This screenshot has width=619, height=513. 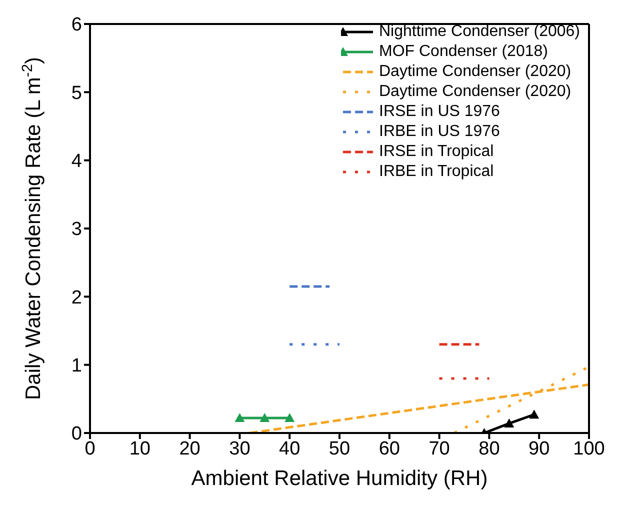 I want to click on x-tick-label: 60, so click(x=389, y=449).